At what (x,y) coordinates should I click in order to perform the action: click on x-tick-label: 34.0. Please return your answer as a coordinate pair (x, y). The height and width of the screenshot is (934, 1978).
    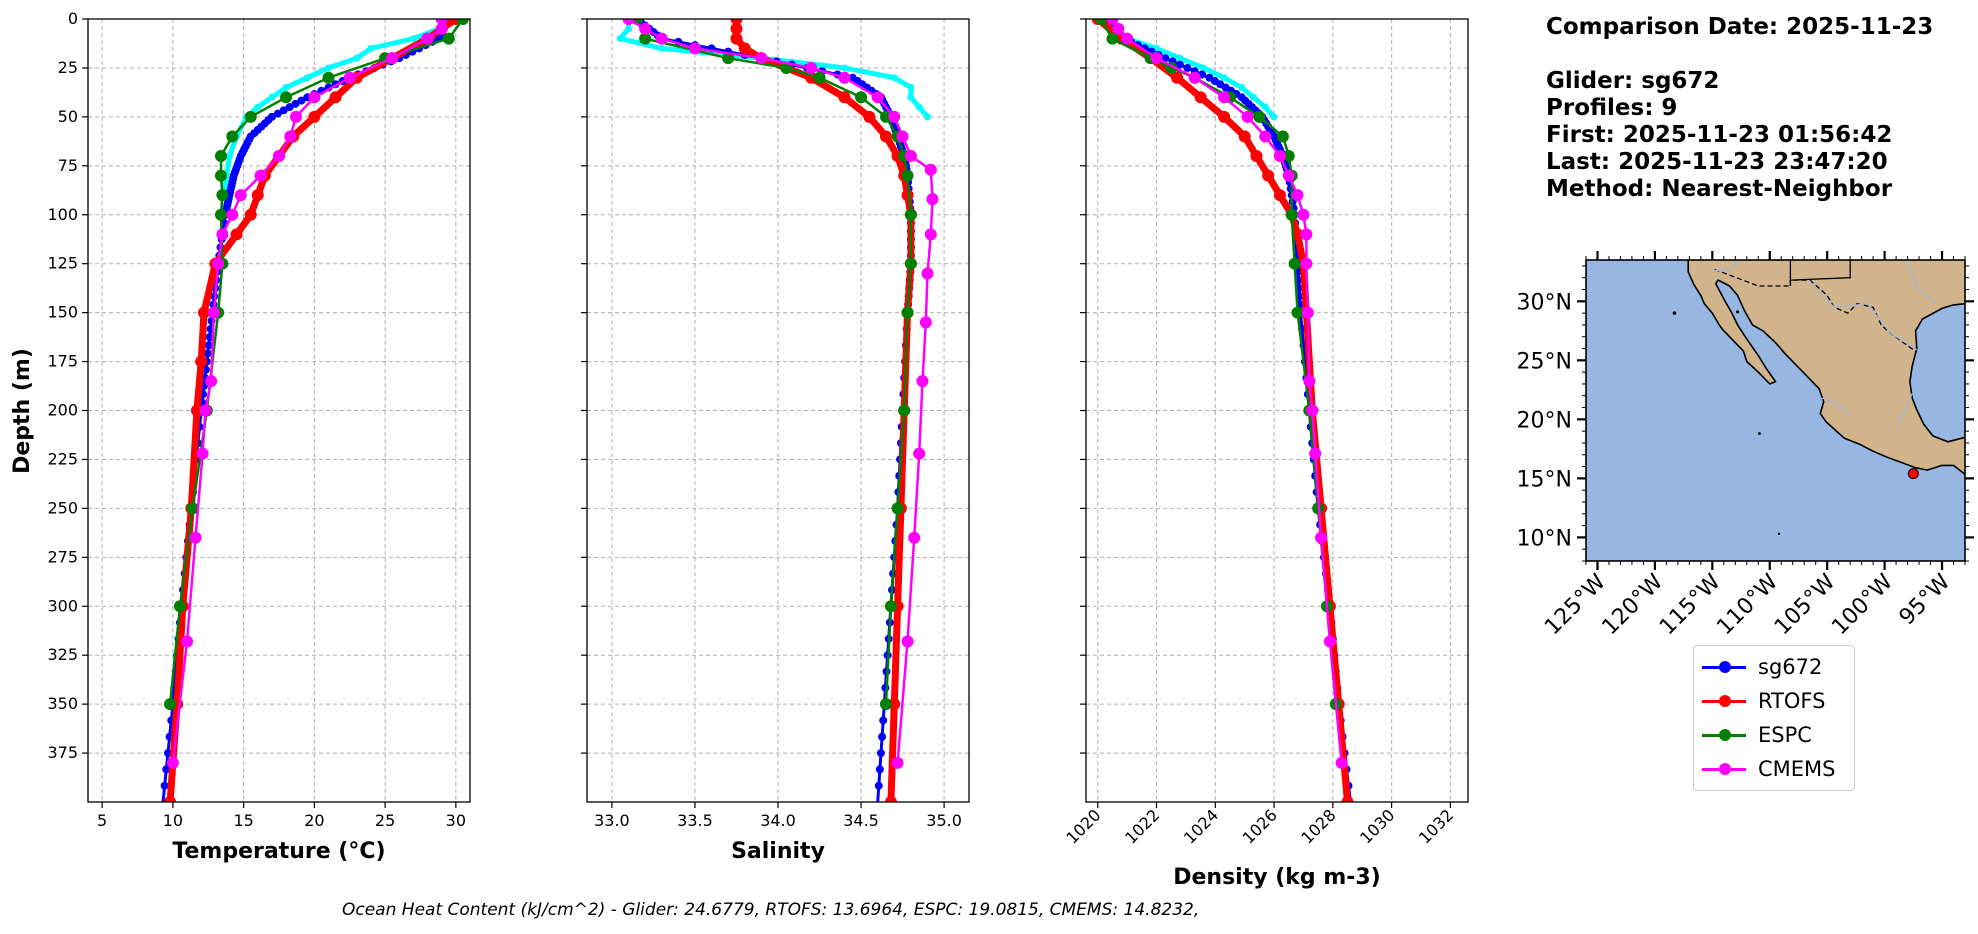
    Looking at the image, I should click on (778, 820).